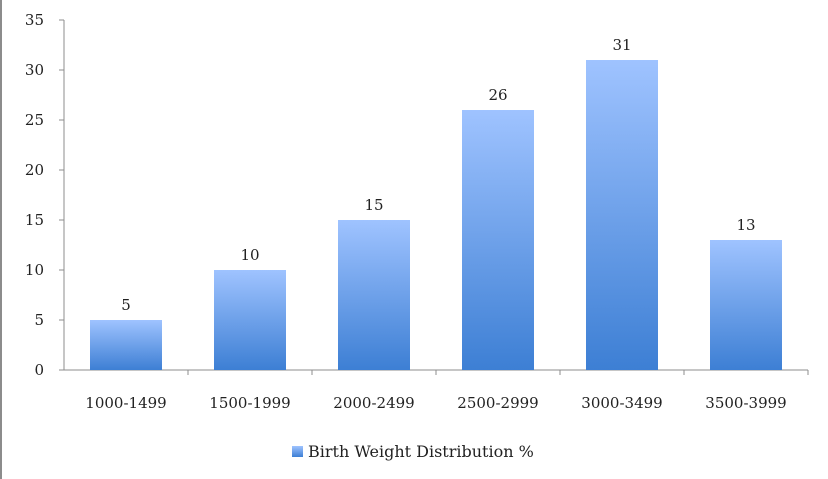  What do you see at coordinates (1, 239) in the screenshot?
I see `frame-left-border` at bounding box center [1, 239].